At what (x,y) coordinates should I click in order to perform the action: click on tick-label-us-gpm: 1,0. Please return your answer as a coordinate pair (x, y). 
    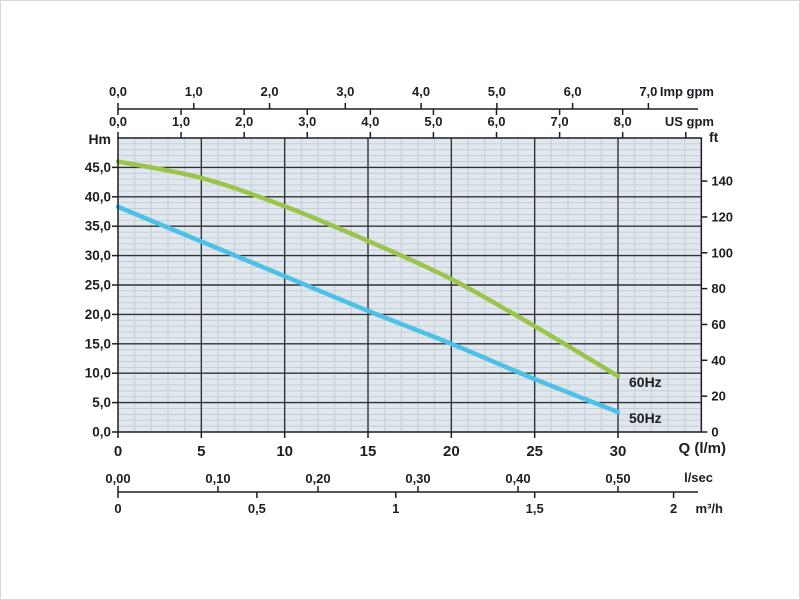
    Looking at the image, I should click on (181, 121).